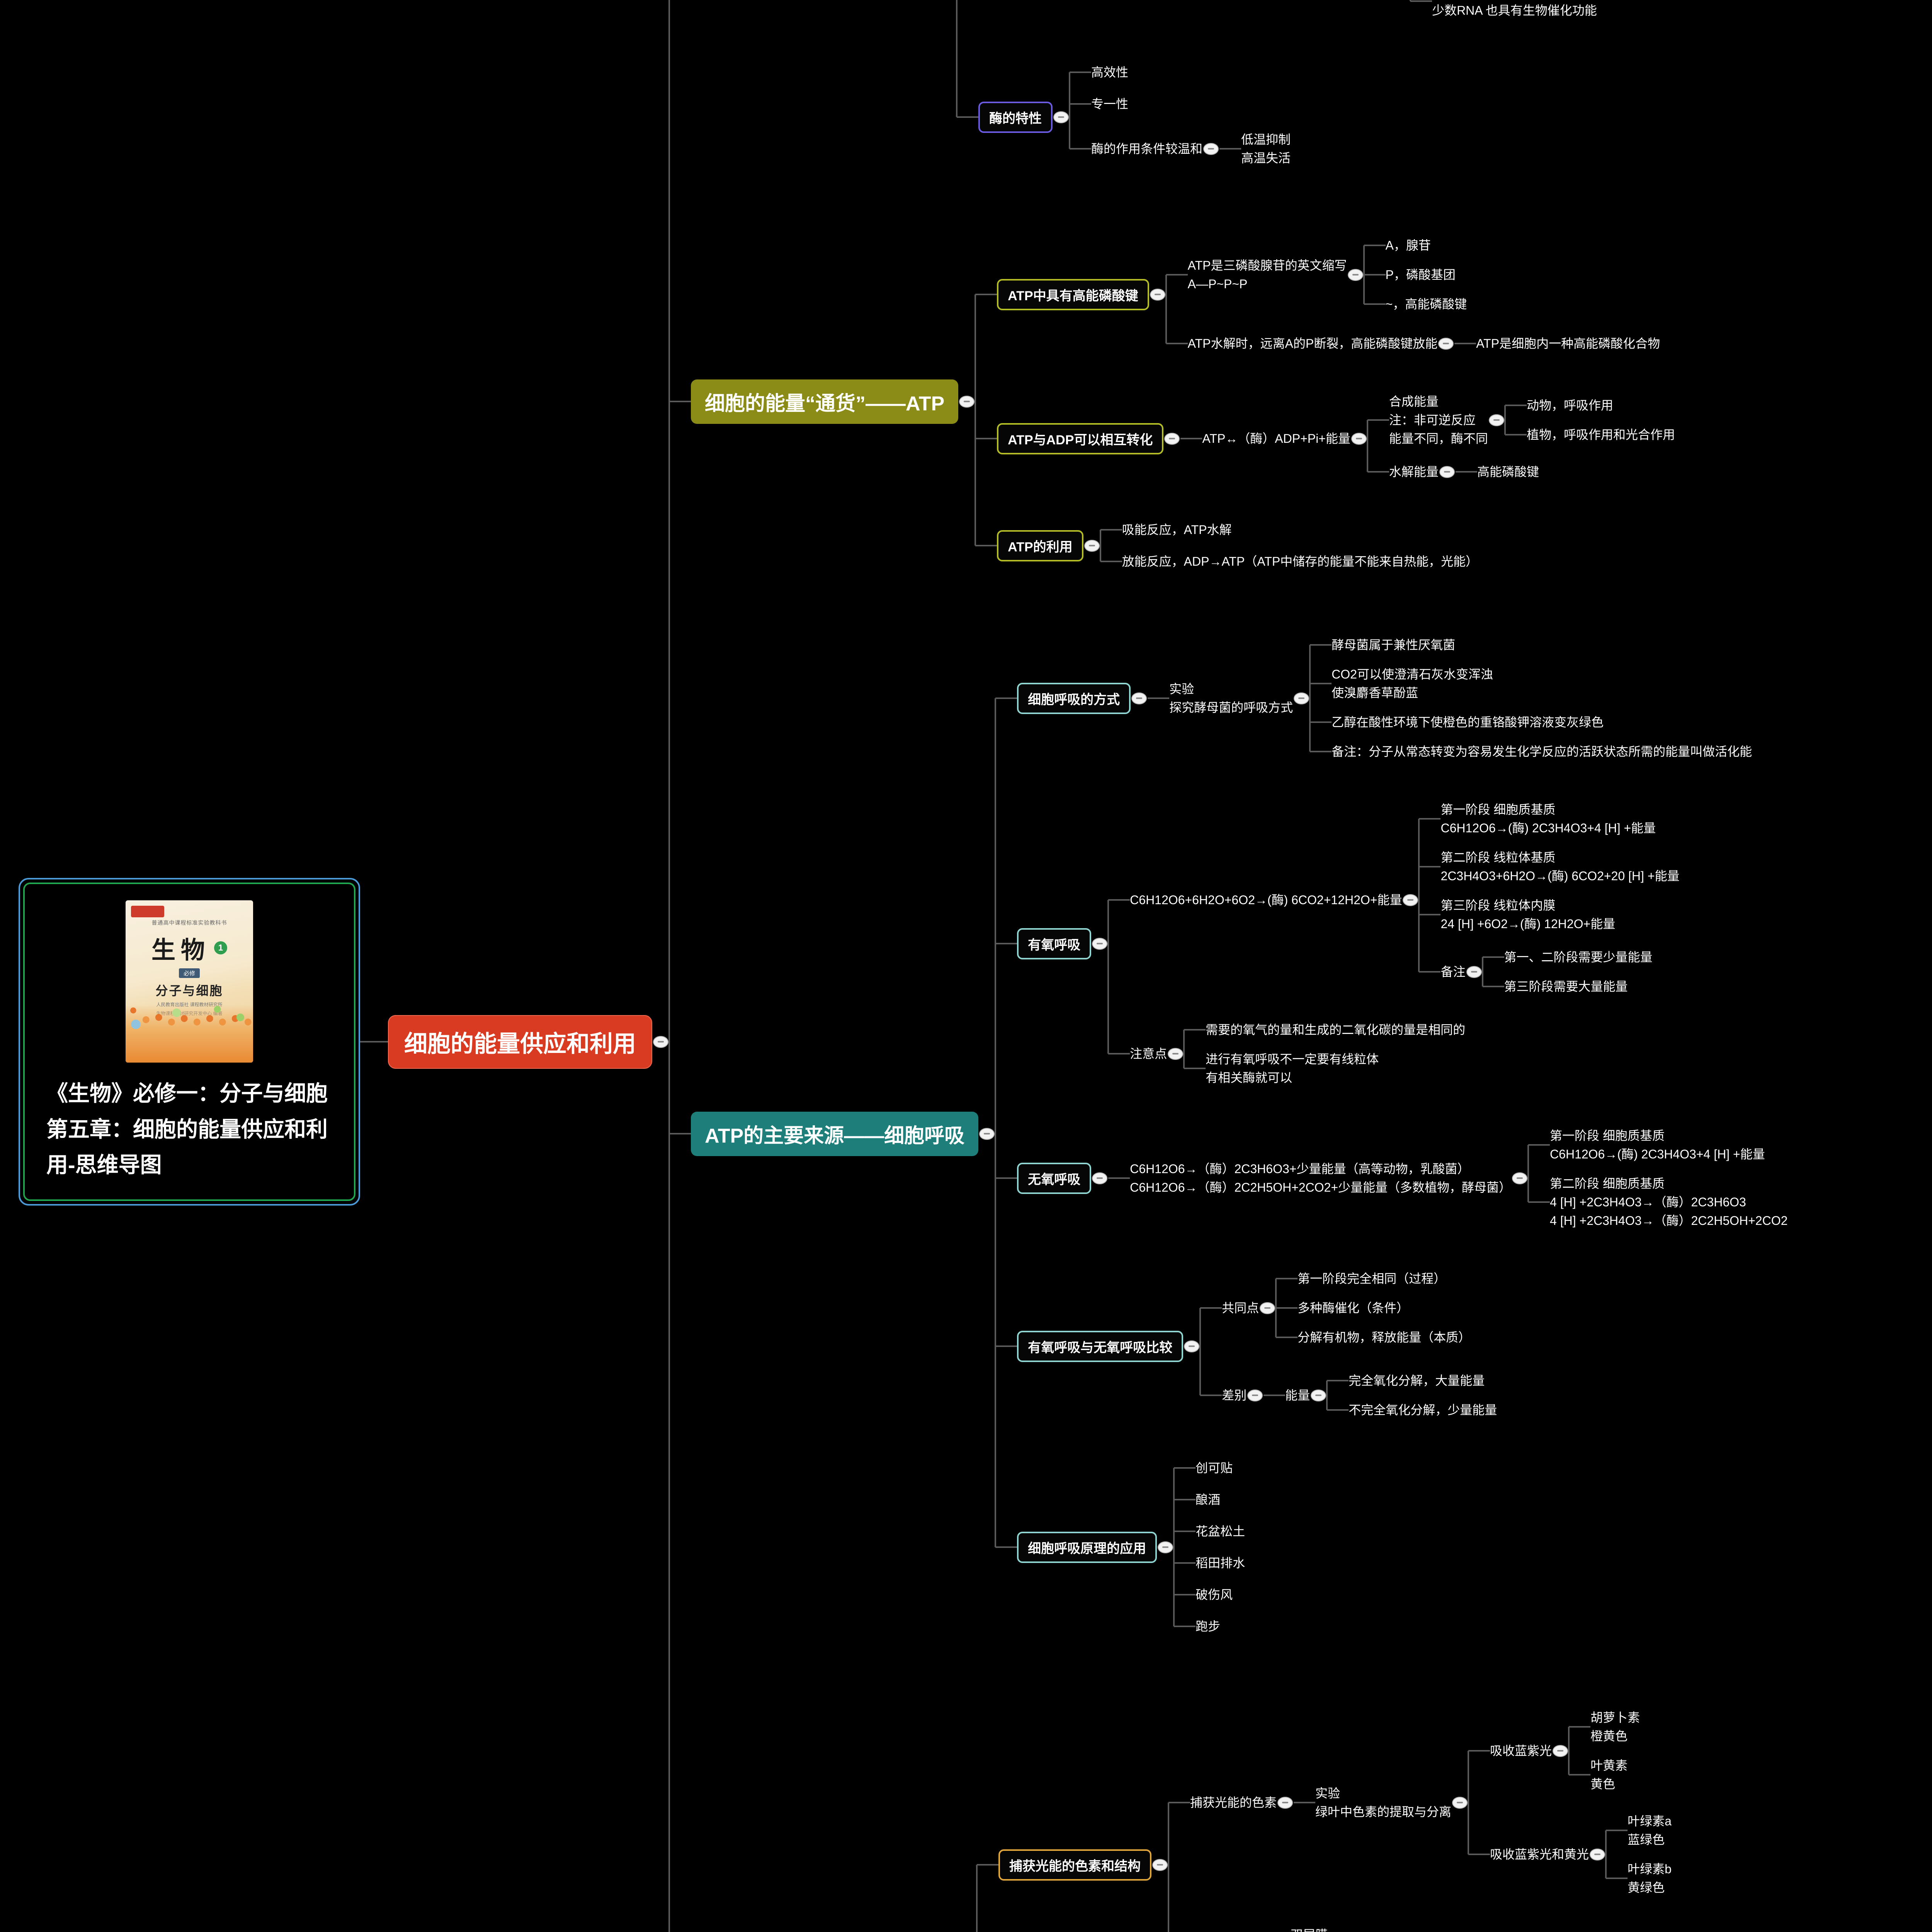 This screenshot has width=1932, height=1932. Describe the element at coordinates (1354, 1308) in the screenshot. I see `map-node: 多种酶催化（条件）` at that location.